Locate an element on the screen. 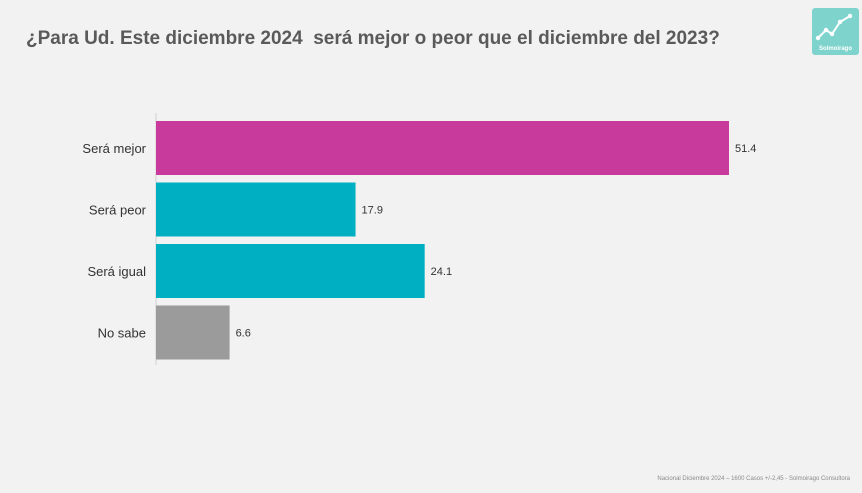  value-label: 6.6 is located at coordinates (243, 334).